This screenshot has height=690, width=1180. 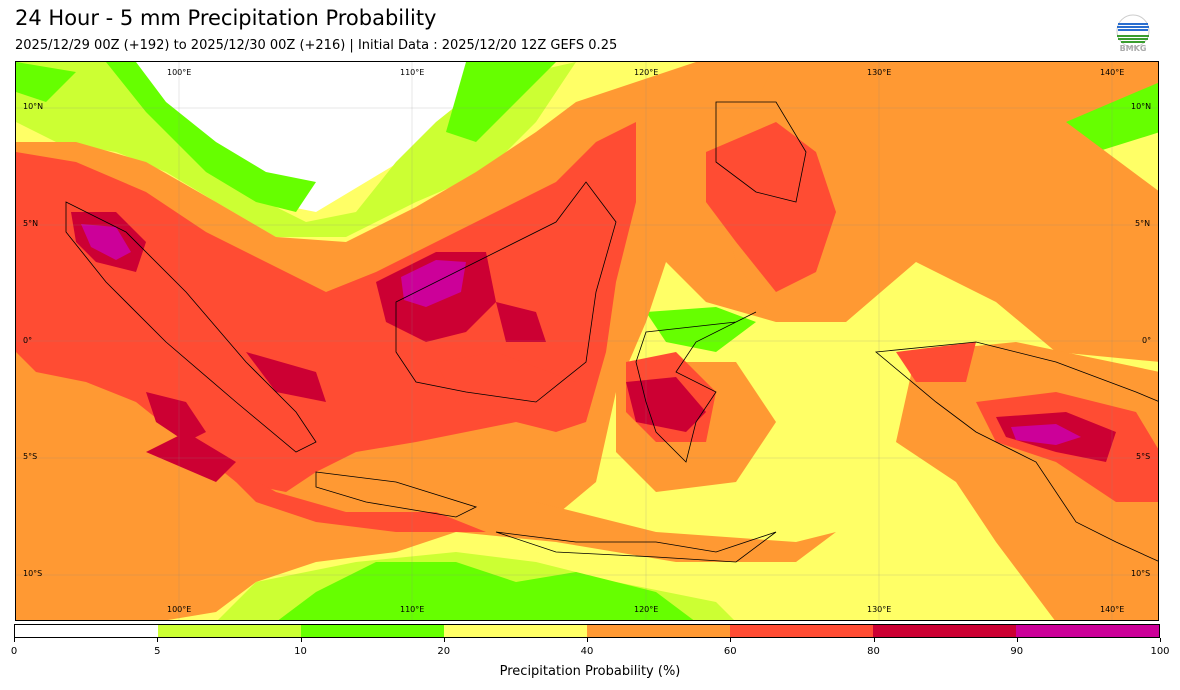 I want to click on colorbar-tick-label: 0, so click(x=14, y=651).